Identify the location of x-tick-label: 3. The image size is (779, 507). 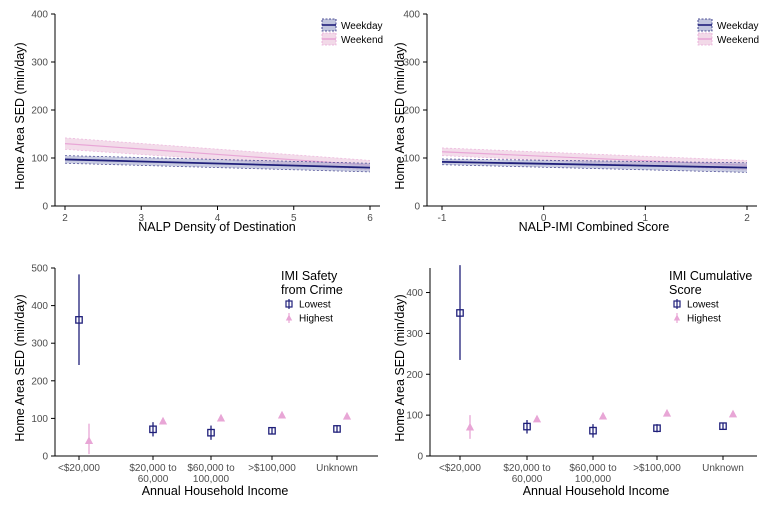
(141, 218).